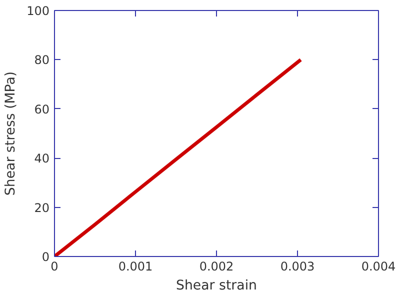 The height and width of the screenshot is (296, 396). Describe the element at coordinates (42, 207) in the screenshot. I see `y-tick-label: 20` at that location.